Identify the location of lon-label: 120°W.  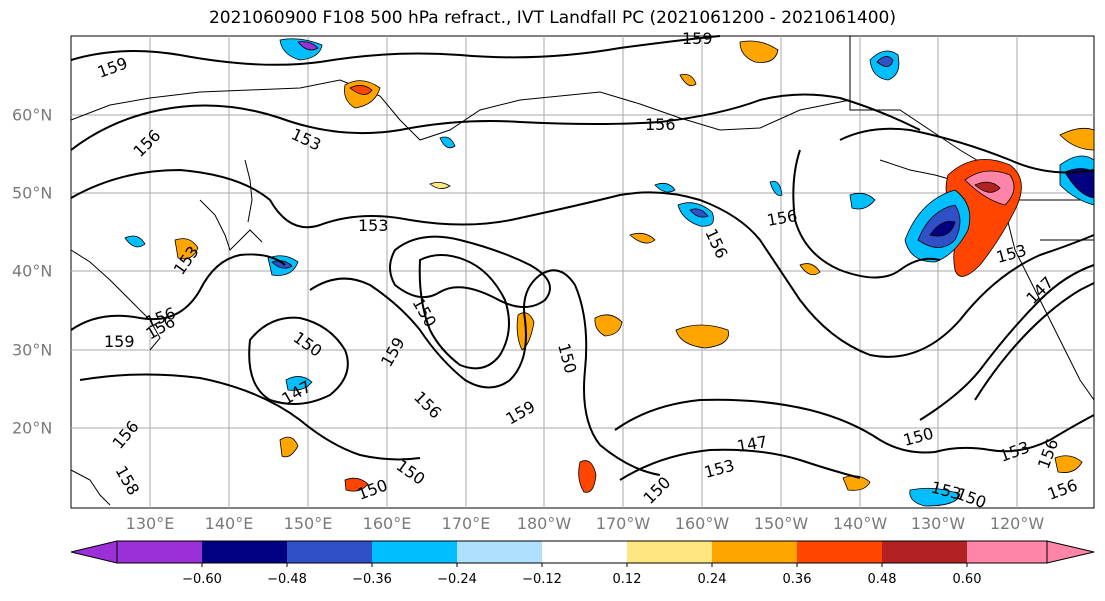
(1017, 523).